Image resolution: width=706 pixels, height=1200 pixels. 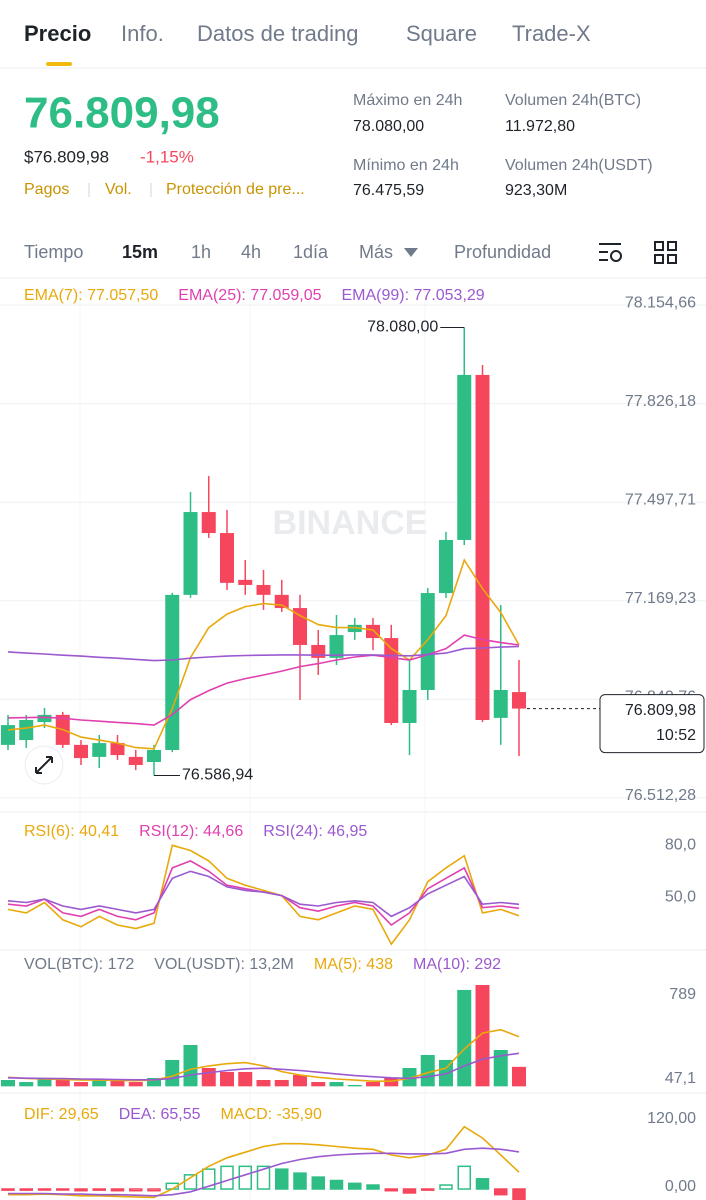 I want to click on interval: Profundidad, so click(x=502, y=252).